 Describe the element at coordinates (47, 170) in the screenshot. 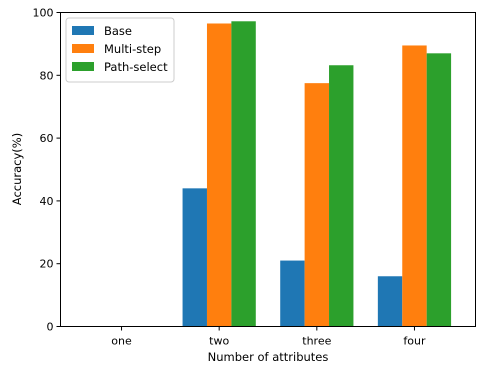

I see `y-axis-ticks: 0 20 40 60 80 100` at that location.